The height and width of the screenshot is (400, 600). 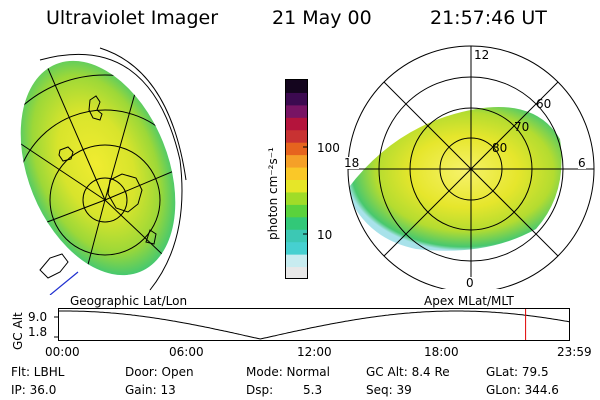 What do you see at coordinates (582, 163) in the screenshot?
I see `mlt-label-6: 6` at bounding box center [582, 163].